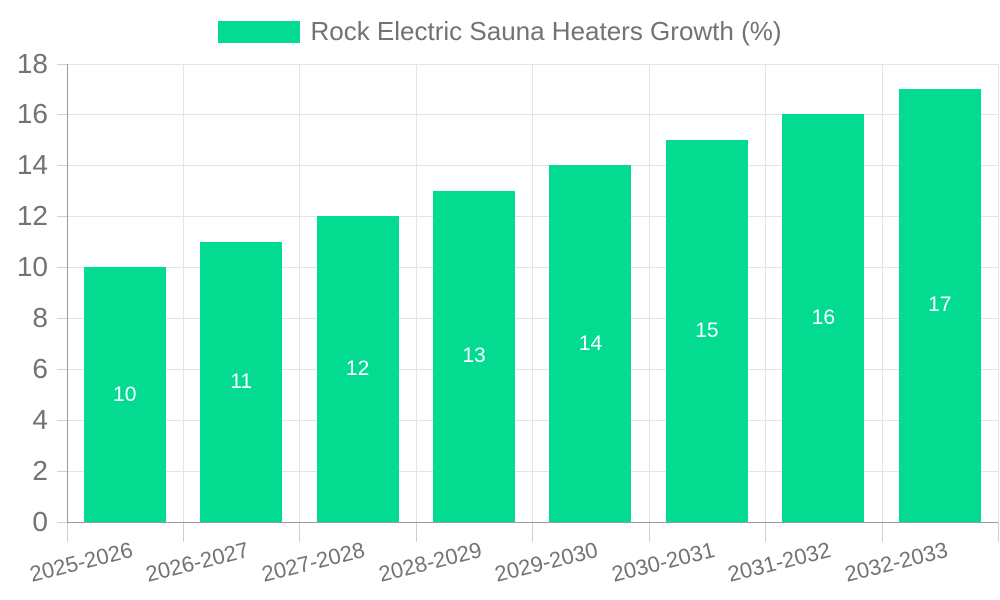  What do you see at coordinates (197, 562) in the screenshot?
I see `x-axis-label: 2026-2027` at bounding box center [197, 562].